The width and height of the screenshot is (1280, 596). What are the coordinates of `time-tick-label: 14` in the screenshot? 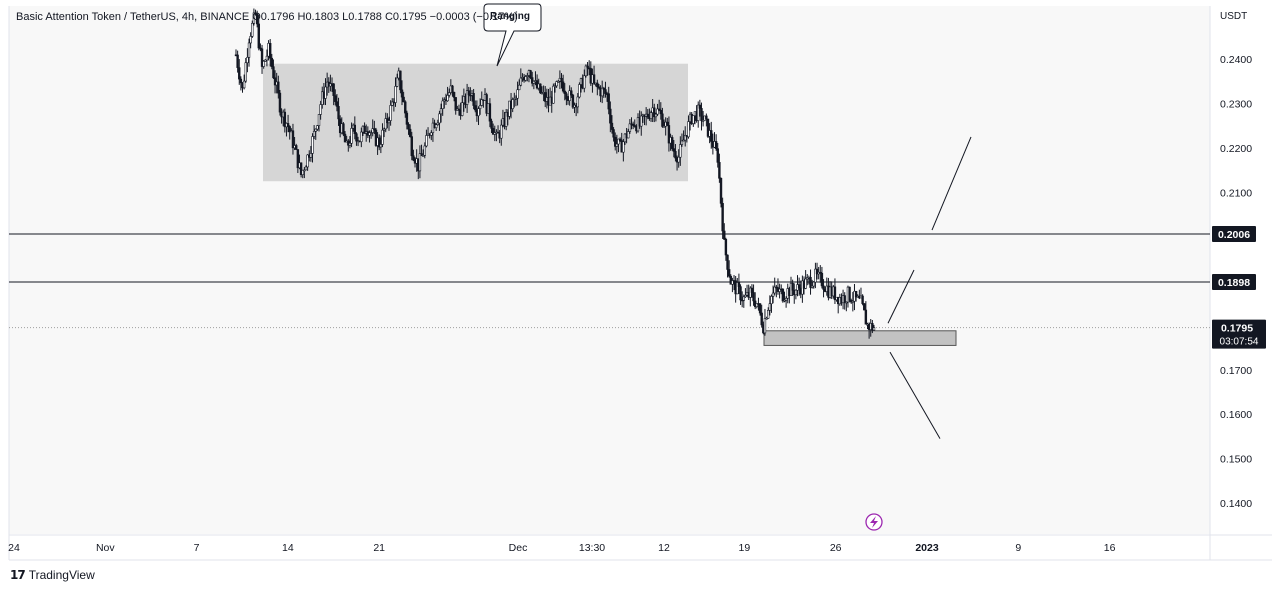 It's located at (288, 548).